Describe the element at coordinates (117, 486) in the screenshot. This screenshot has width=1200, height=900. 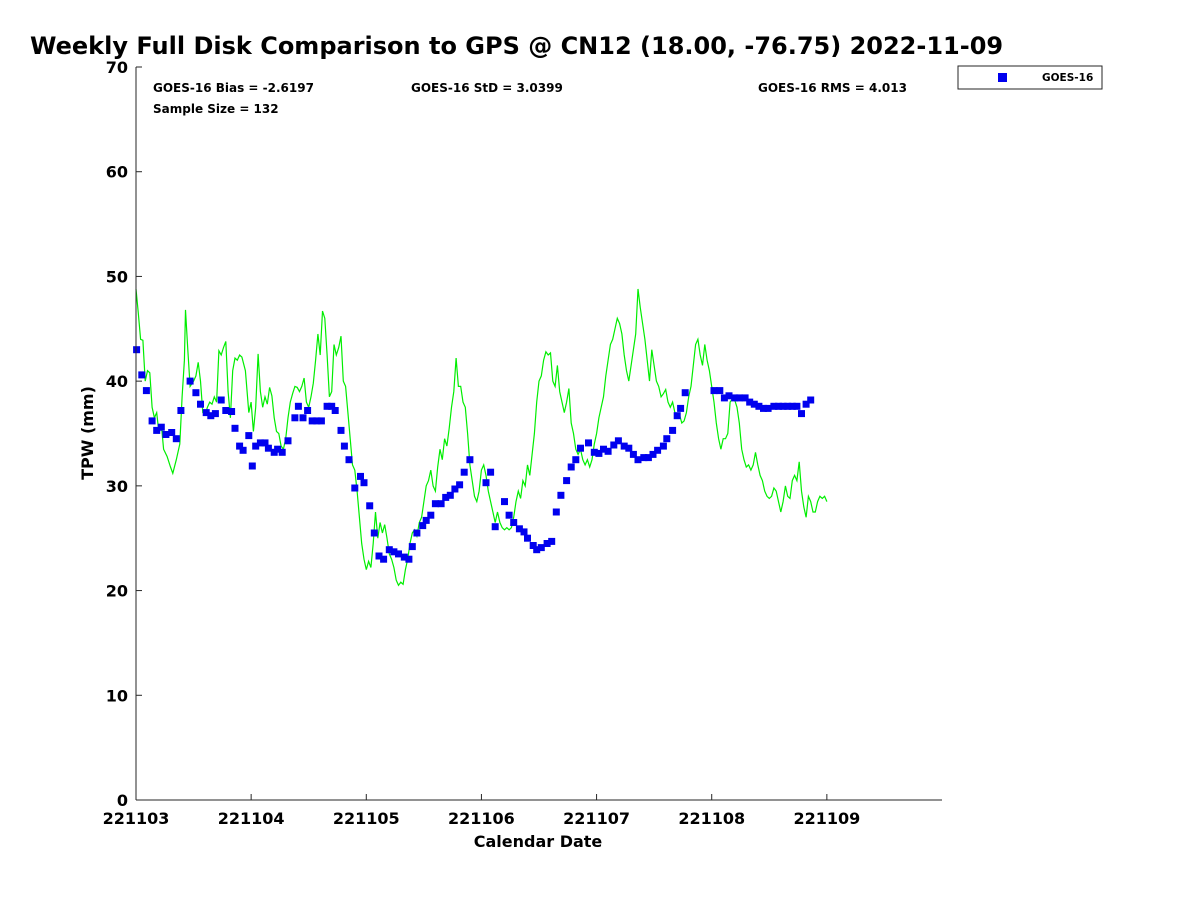
I see `y-tick-label: 30` at that location.